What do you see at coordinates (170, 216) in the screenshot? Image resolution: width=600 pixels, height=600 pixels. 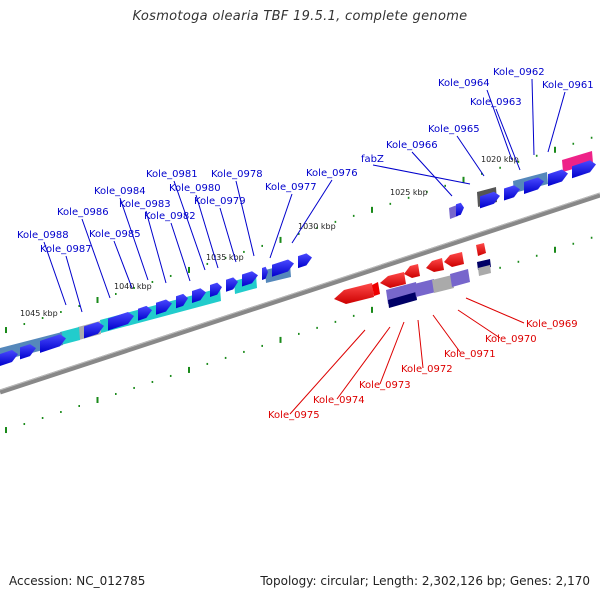 I see `label-kole-0982: Kole_0982` at bounding box center [170, 216].